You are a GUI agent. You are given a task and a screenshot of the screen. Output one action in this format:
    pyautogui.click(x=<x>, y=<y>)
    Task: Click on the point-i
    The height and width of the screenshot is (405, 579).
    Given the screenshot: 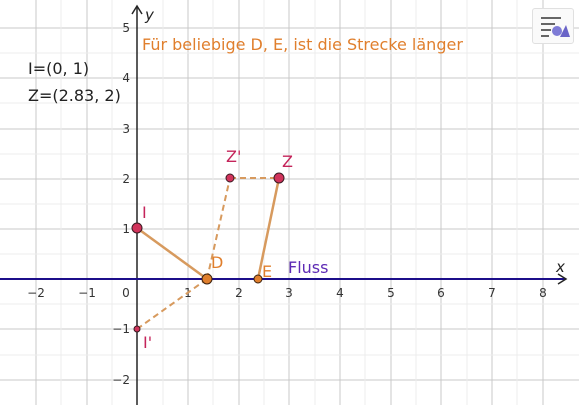 What is the action you would take?
    pyautogui.click(x=137, y=228)
    